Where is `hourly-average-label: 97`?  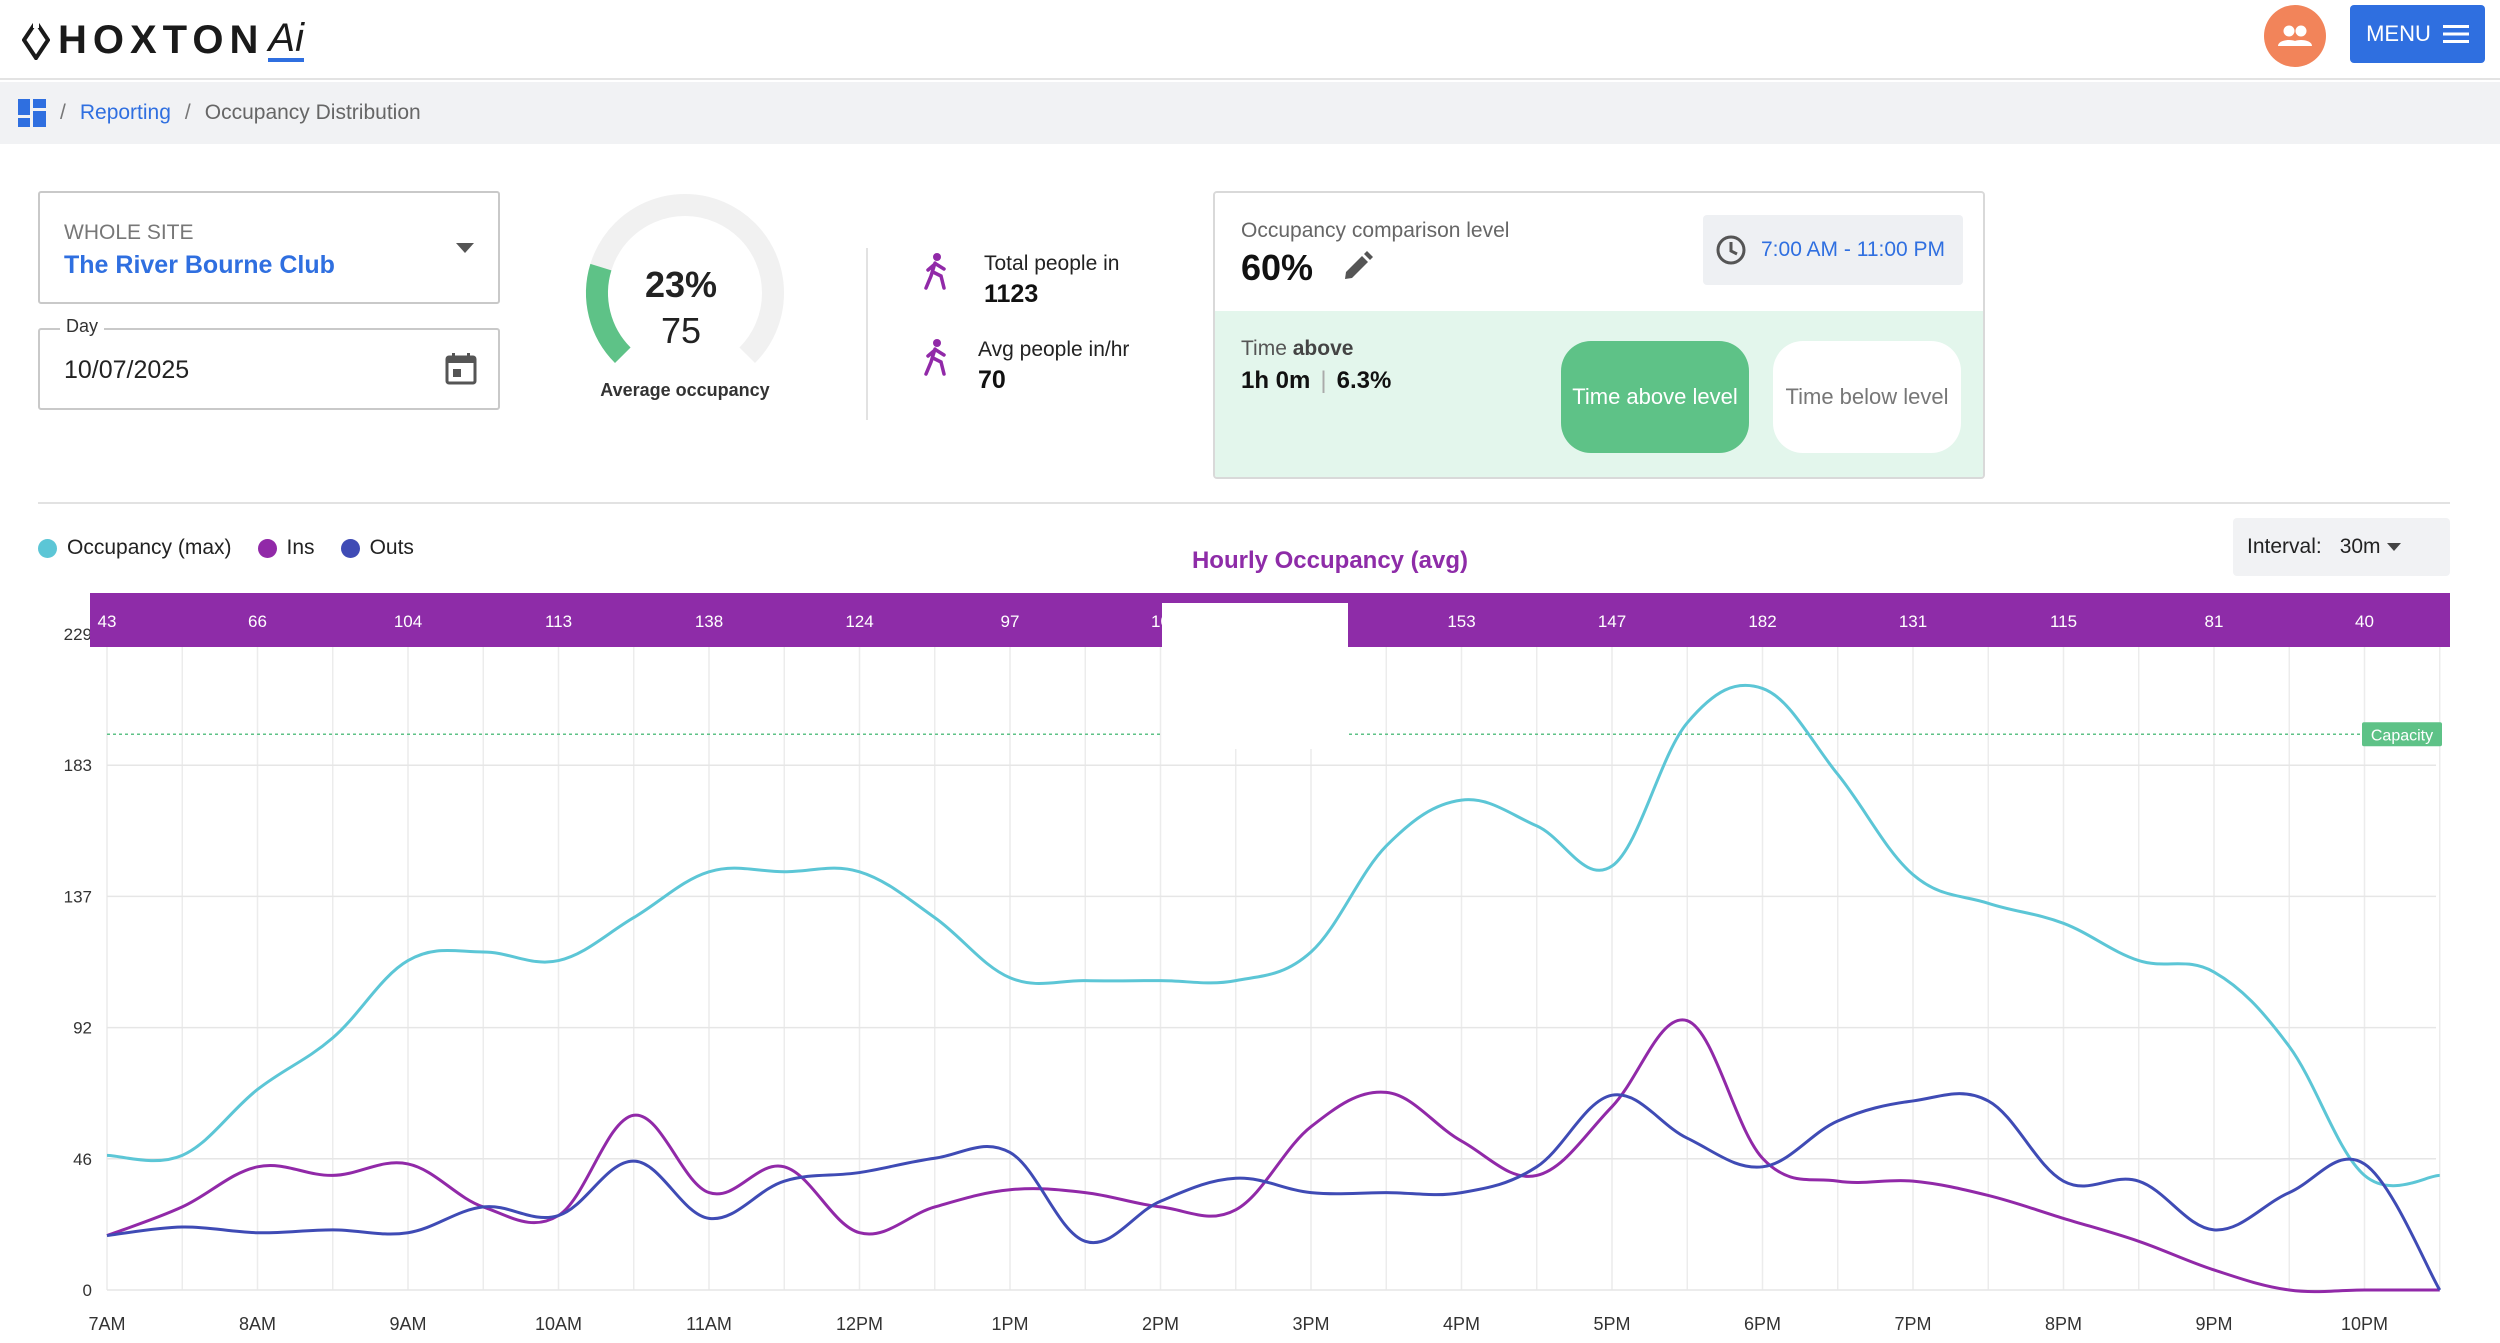 hourly-average-label: 97 is located at coordinates (1010, 621).